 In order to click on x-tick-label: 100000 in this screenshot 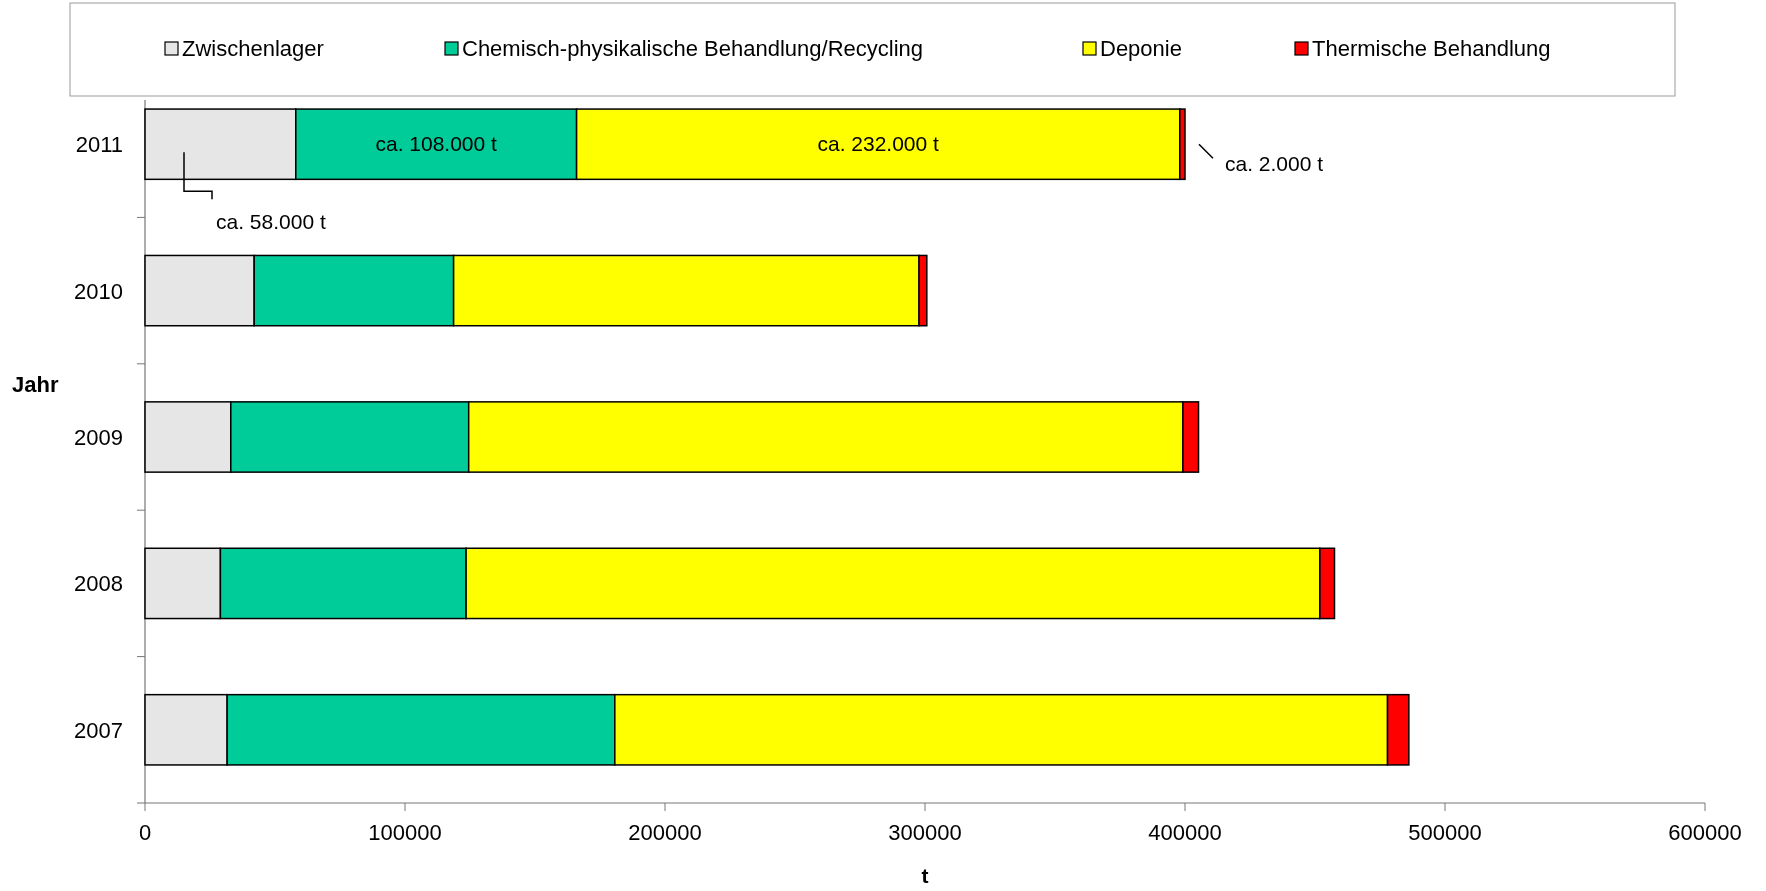, I will do `click(405, 832)`.